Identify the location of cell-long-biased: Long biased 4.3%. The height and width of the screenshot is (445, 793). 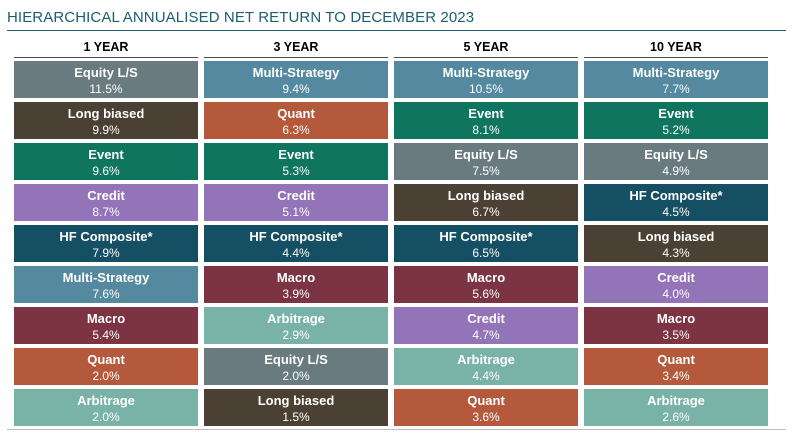
(676, 243).